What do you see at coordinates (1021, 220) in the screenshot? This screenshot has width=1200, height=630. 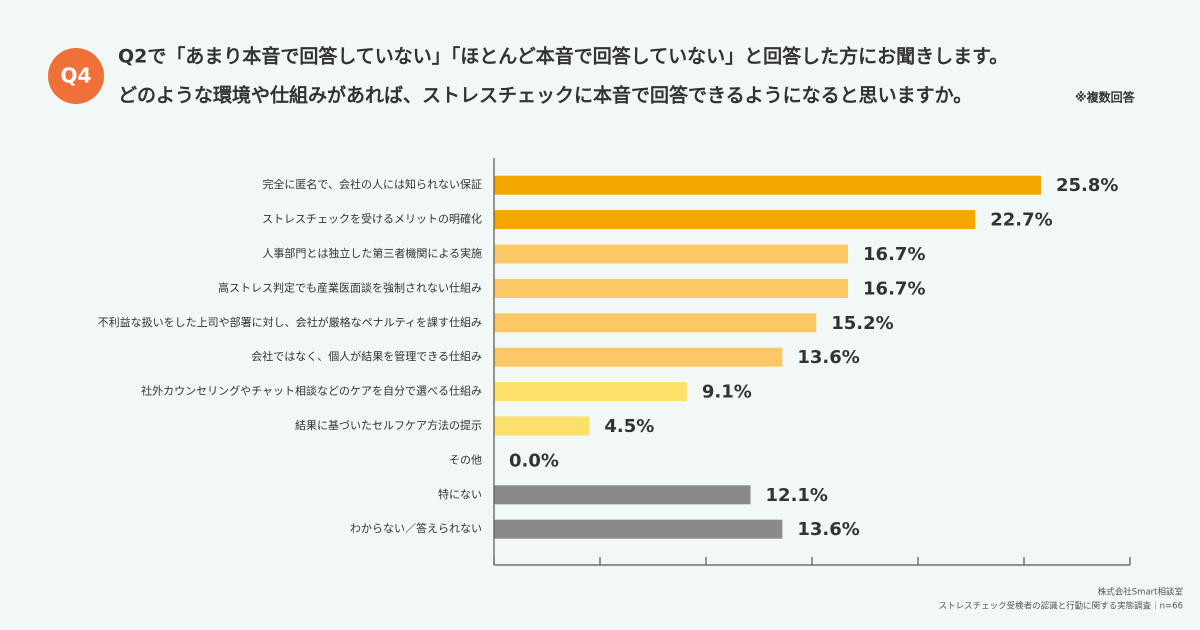 I see `value-label: 22.7%` at bounding box center [1021, 220].